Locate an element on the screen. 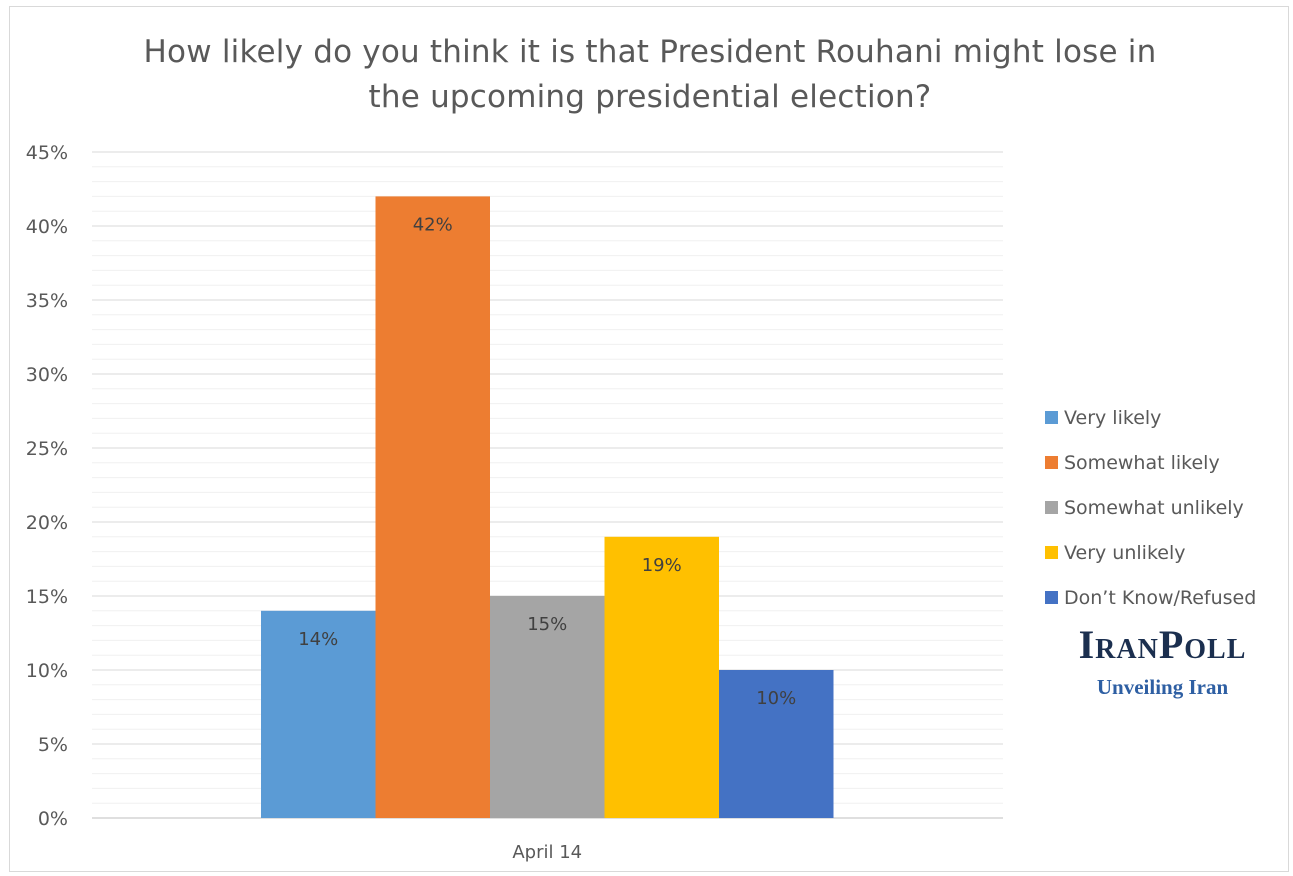 Image resolution: width=1293 pixels, height=876 pixels. legend-swatch-somewhat-likely is located at coordinates (1051, 462).